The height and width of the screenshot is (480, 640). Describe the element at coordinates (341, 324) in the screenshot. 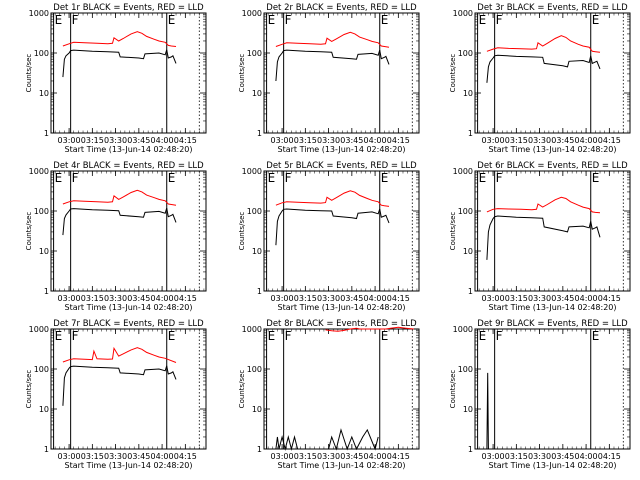

I see `panel-title: Det 8r BLACK = Events, RED = LLD` at that location.